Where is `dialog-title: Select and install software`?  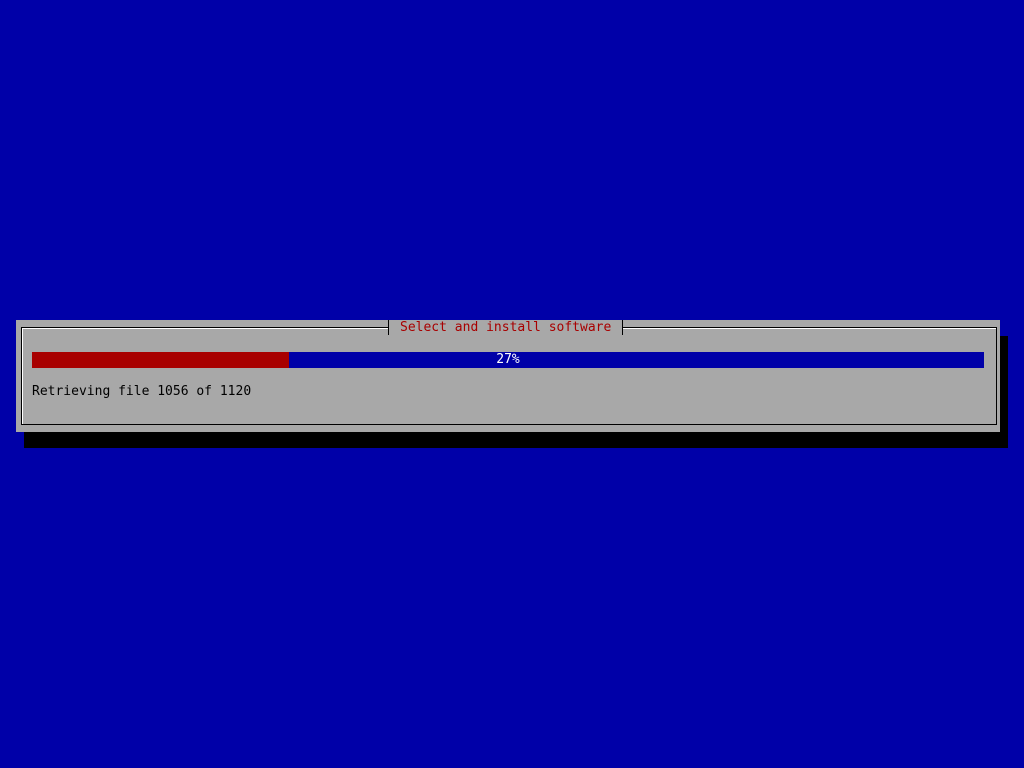
dialog-title: Select and install software is located at coordinates (506, 328).